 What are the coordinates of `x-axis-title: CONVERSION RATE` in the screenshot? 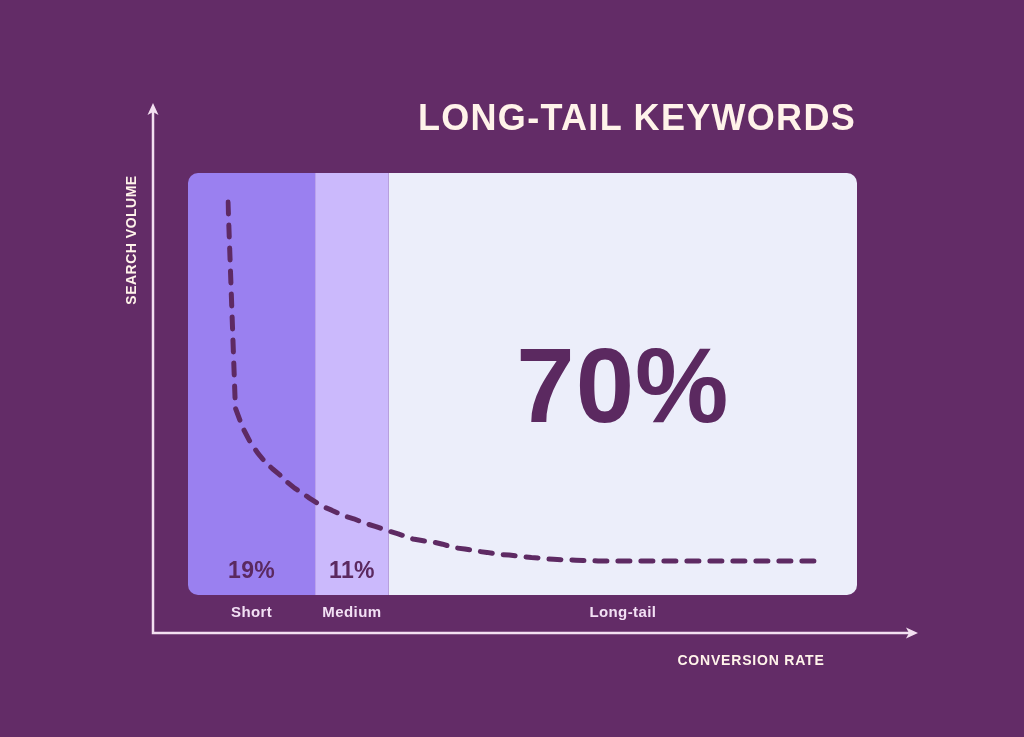 It's located at (751, 660).